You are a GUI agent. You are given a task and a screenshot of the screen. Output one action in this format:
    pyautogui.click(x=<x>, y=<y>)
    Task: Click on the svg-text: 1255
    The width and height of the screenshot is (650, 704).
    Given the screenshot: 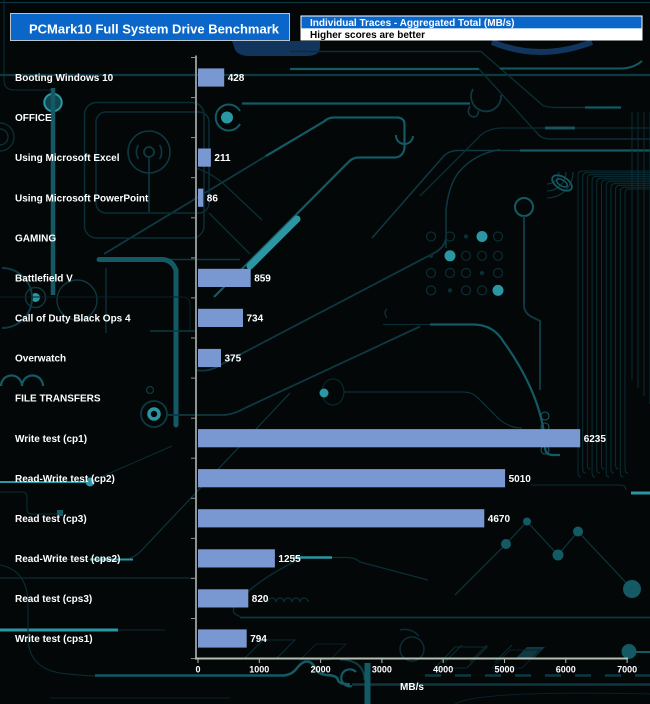 What is the action you would take?
    pyautogui.click(x=289, y=559)
    